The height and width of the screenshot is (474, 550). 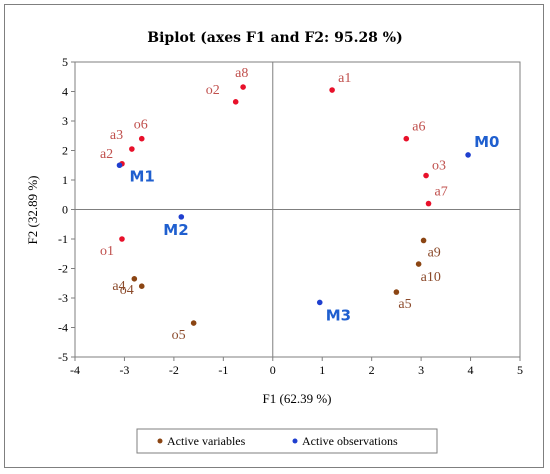 What do you see at coordinates (122, 239) in the screenshot?
I see `variable-point-o1` at bounding box center [122, 239].